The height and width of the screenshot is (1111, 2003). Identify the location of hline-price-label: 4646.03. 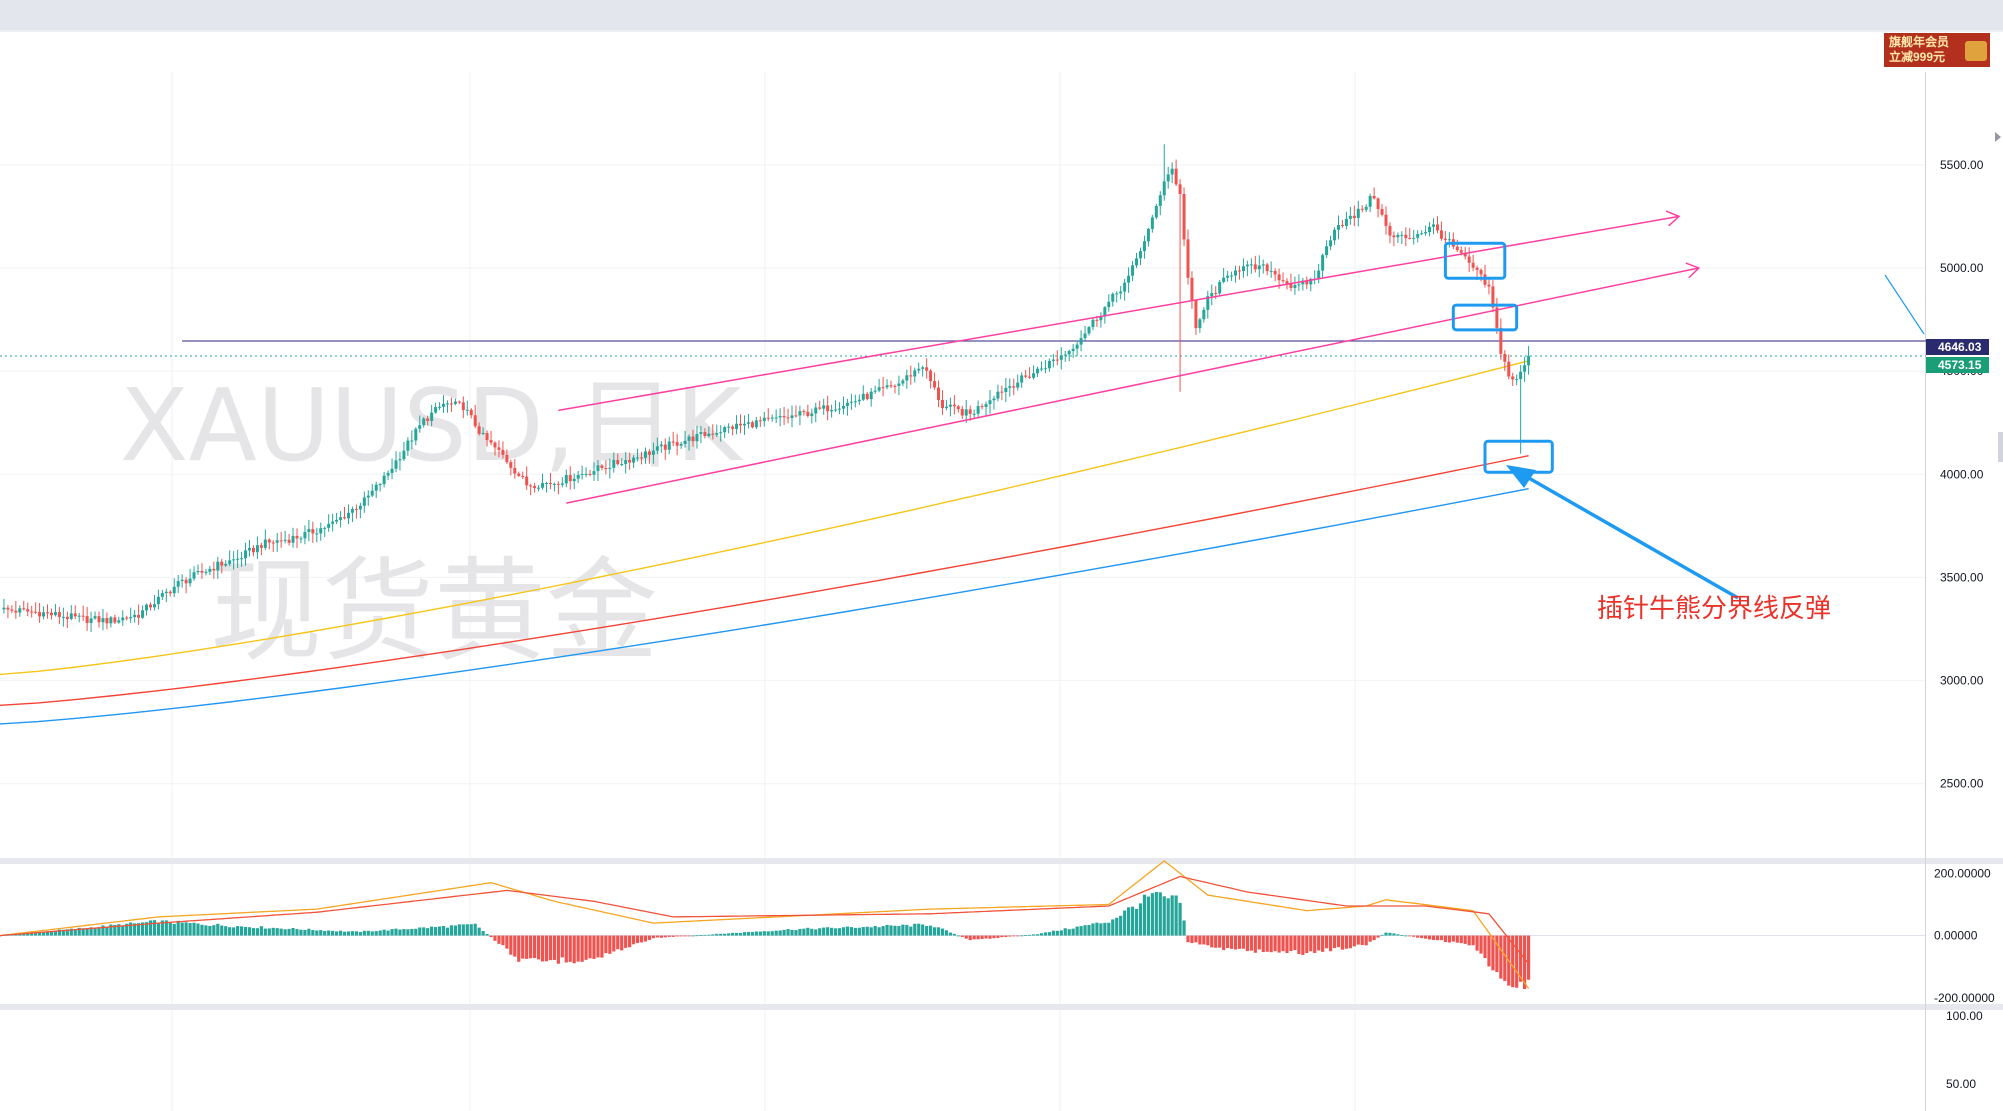
(1960, 347).